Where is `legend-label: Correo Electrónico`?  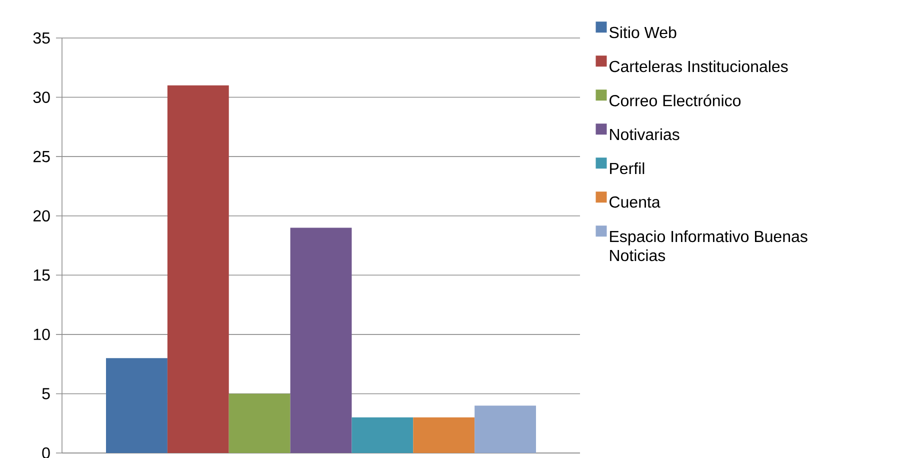
legend-label: Correo Electrónico is located at coordinates (675, 100).